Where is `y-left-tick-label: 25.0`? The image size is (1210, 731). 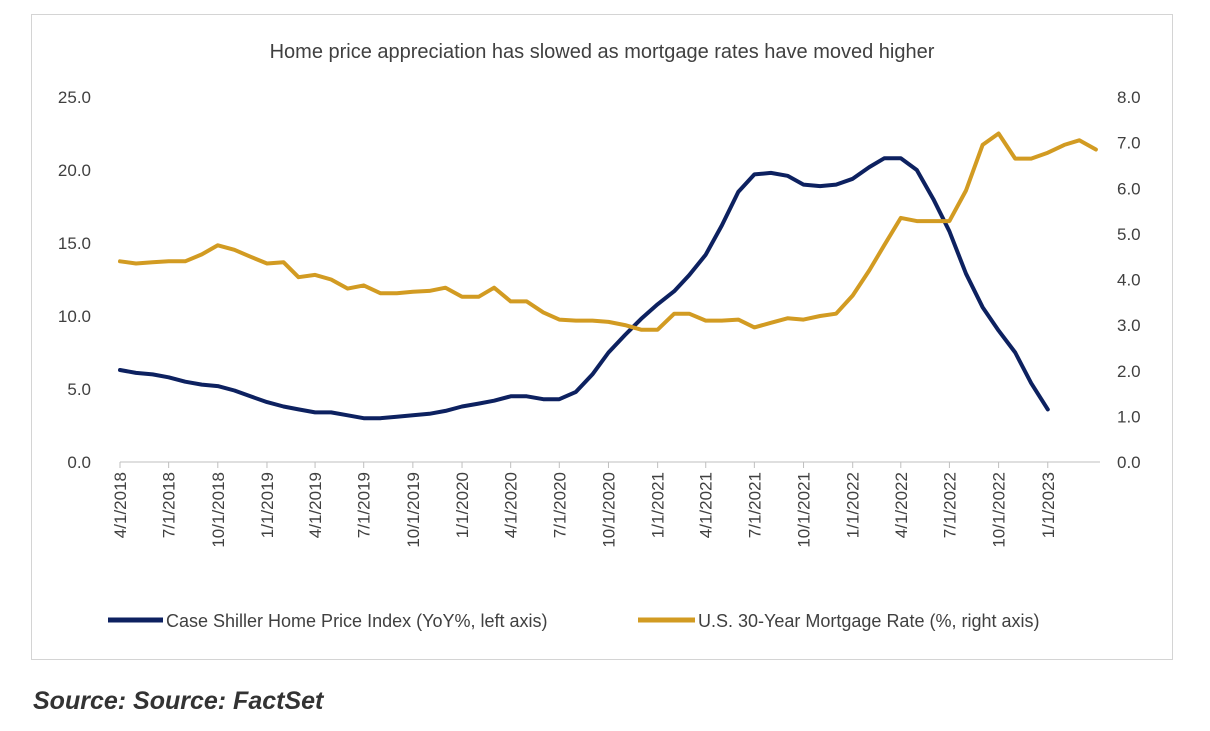
y-left-tick-label: 25.0 is located at coordinates (74, 97).